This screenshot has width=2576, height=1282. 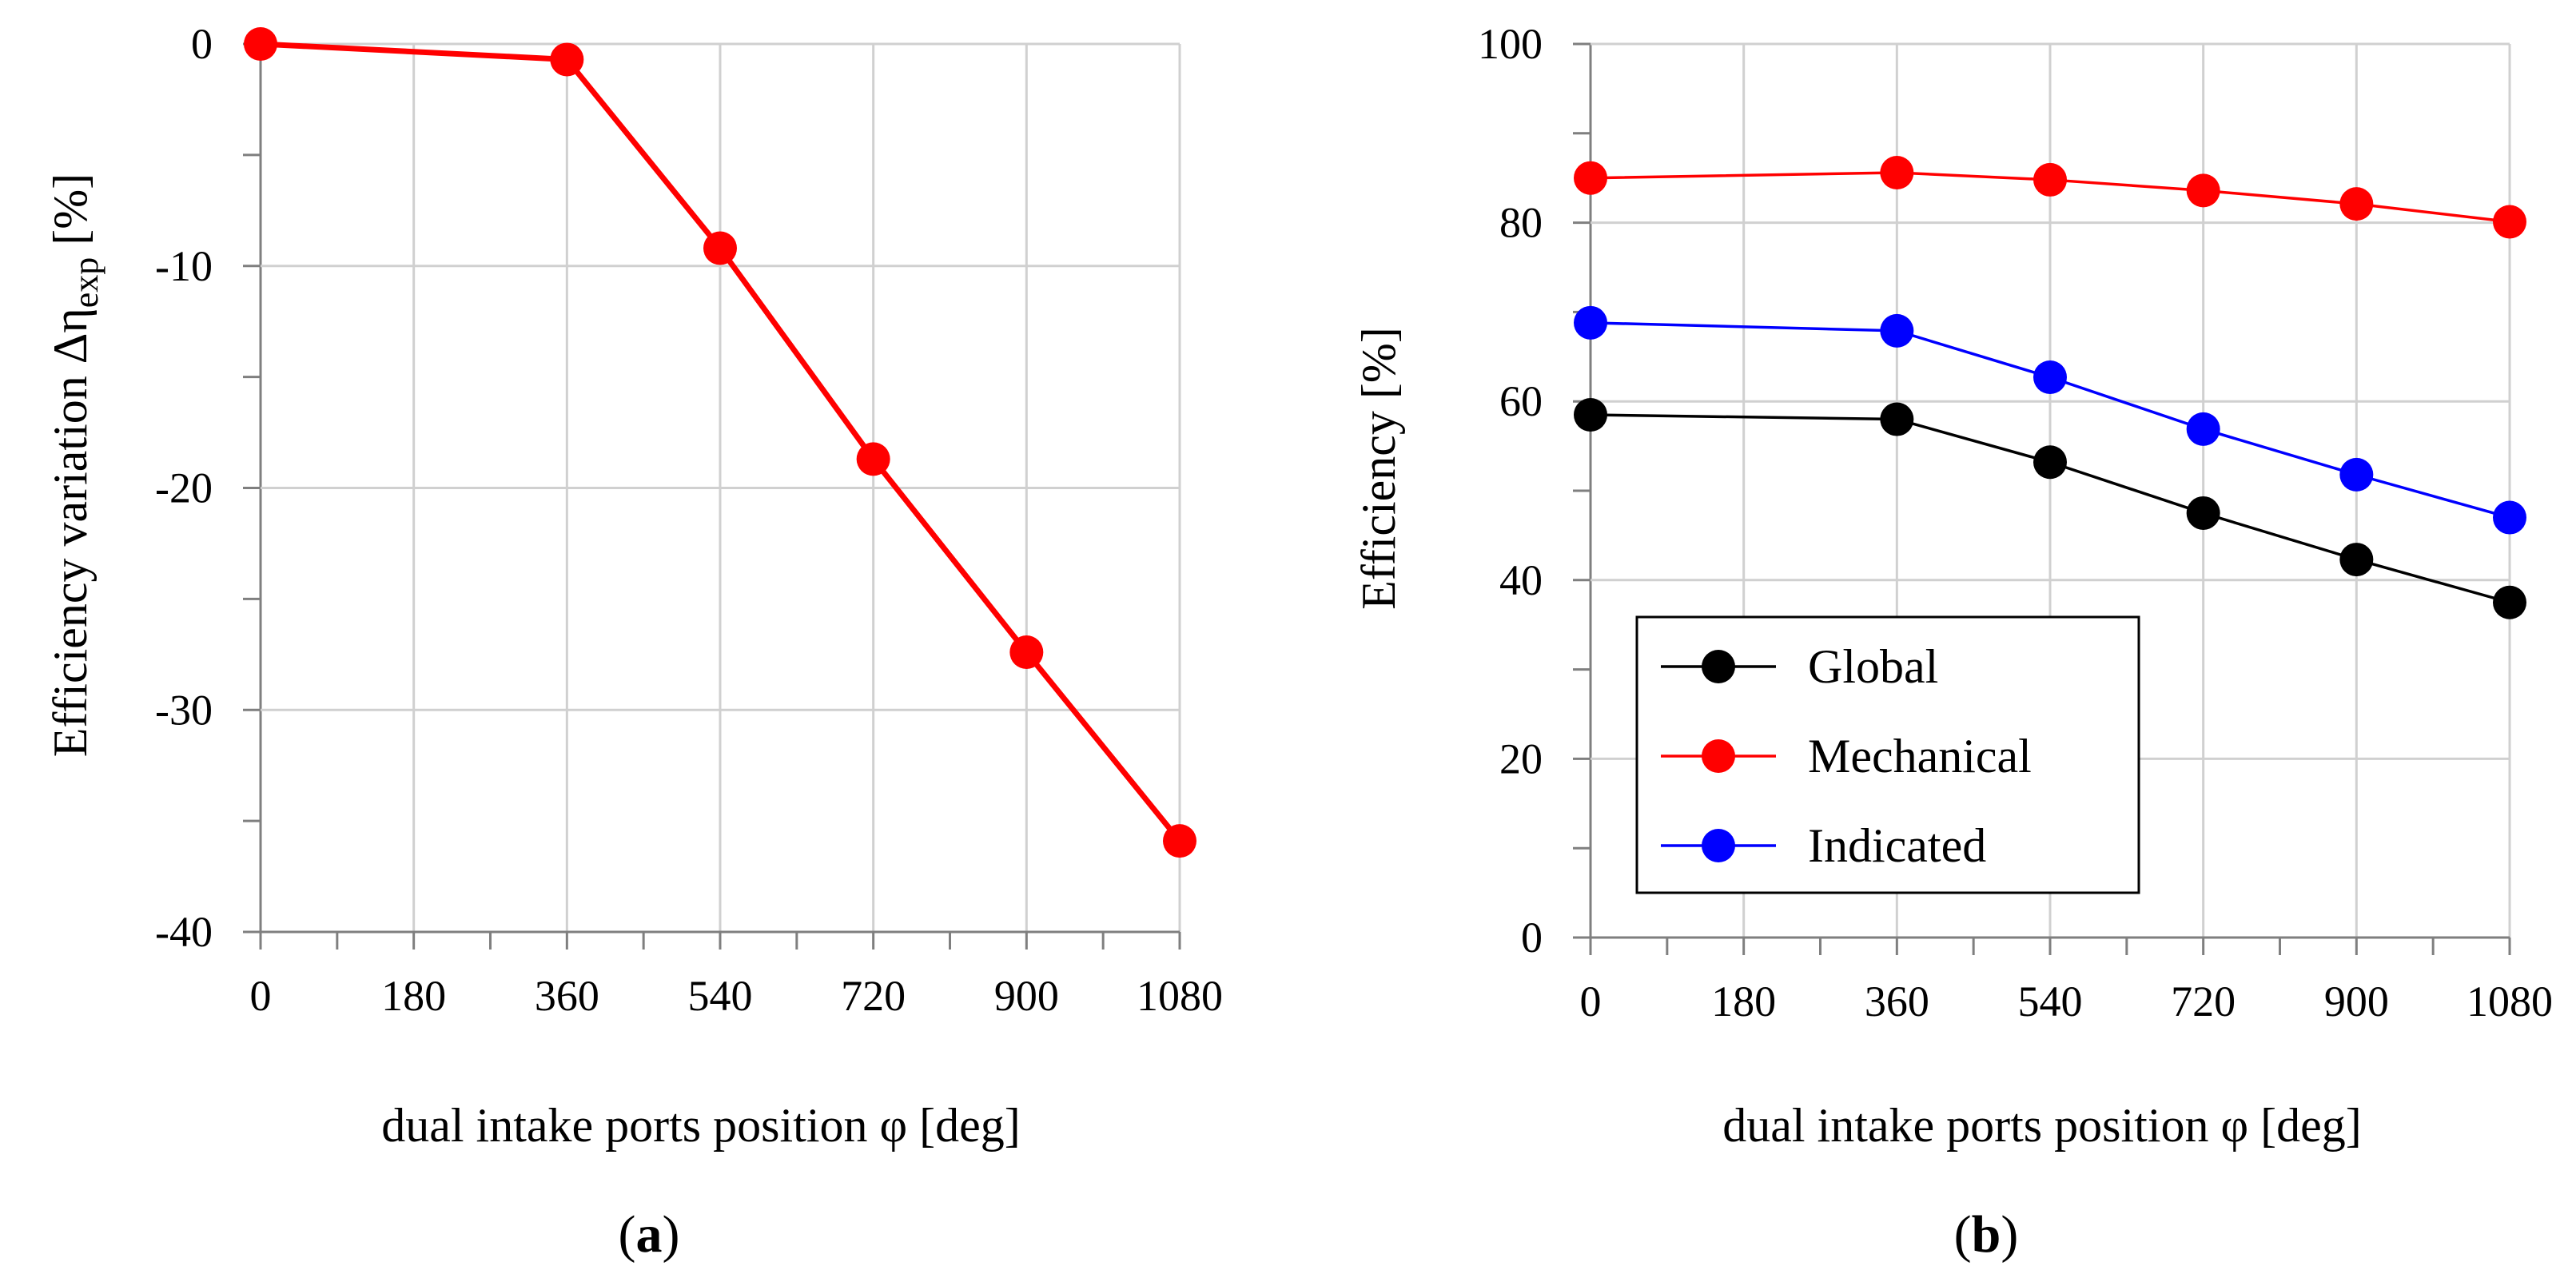 What do you see at coordinates (1510, 44) in the screenshot?
I see `y-tick-label: 100` at bounding box center [1510, 44].